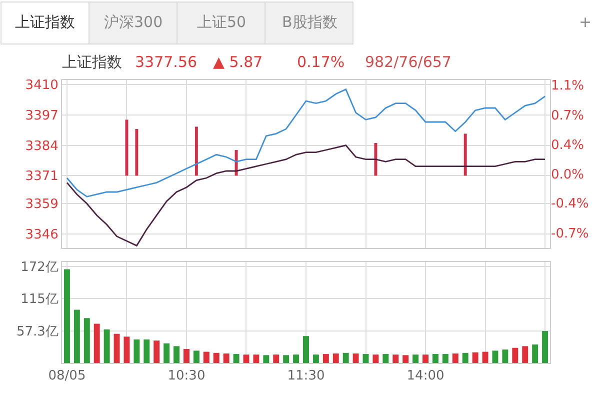  What do you see at coordinates (567, 116) in the screenshot?
I see `y2-tick-label: 0.7%` at bounding box center [567, 116].